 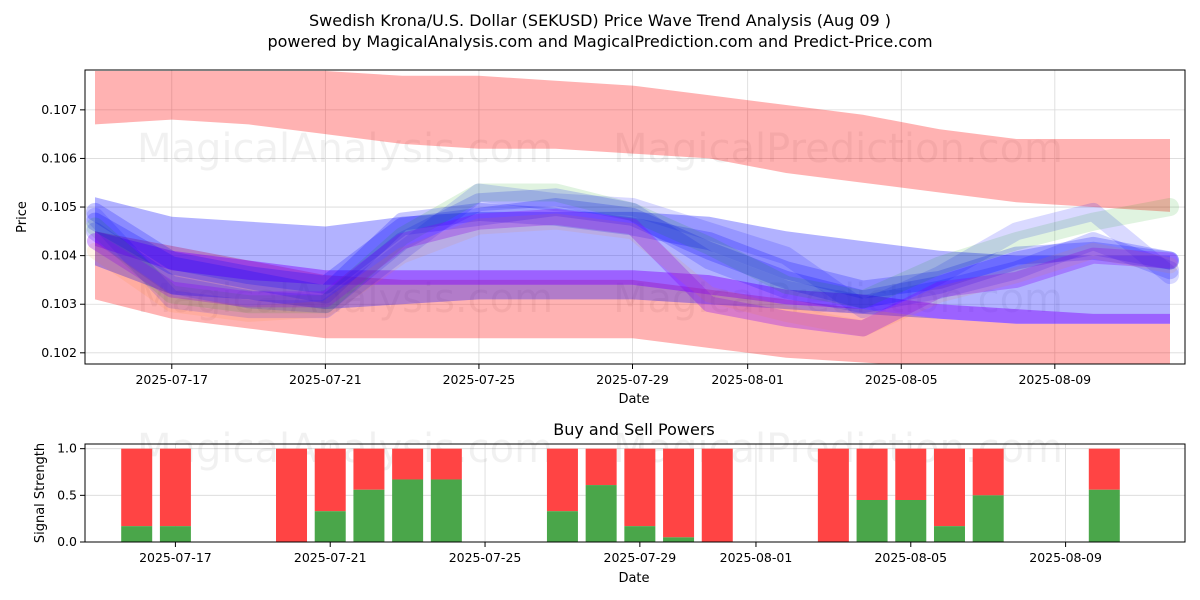 I want to click on price-x-tick-label: 2025-08-05, so click(x=901, y=379).